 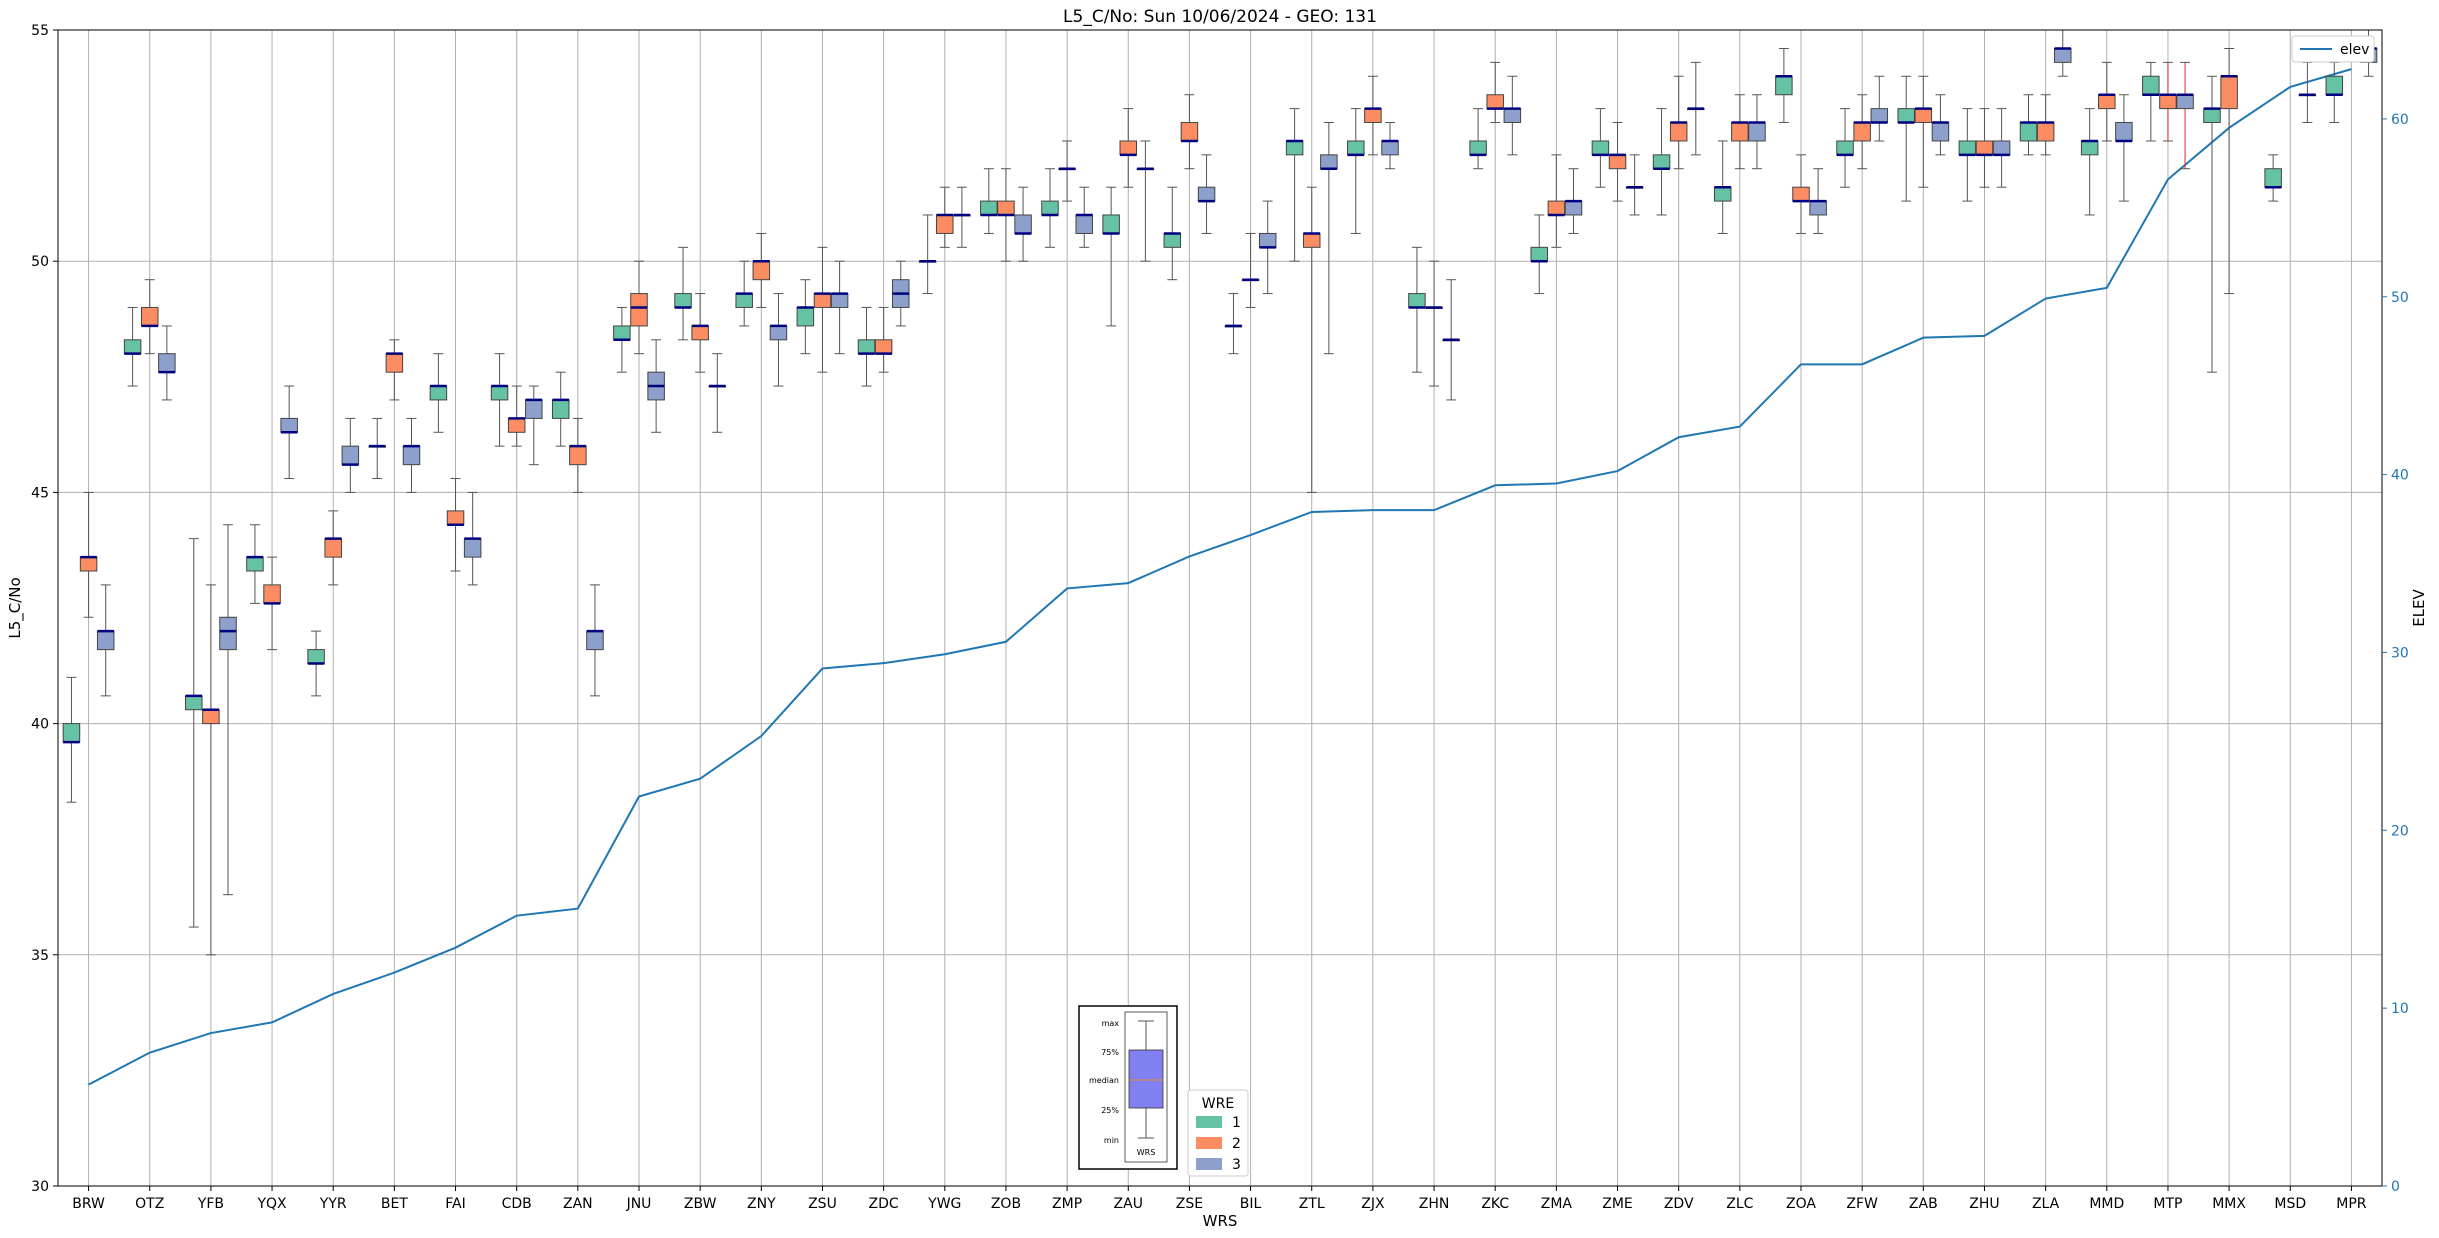 What do you see at coordinates (1329, 238) in the screenshot?
I see `box-ZTL-wre3` at bounding box center [1329, 238].